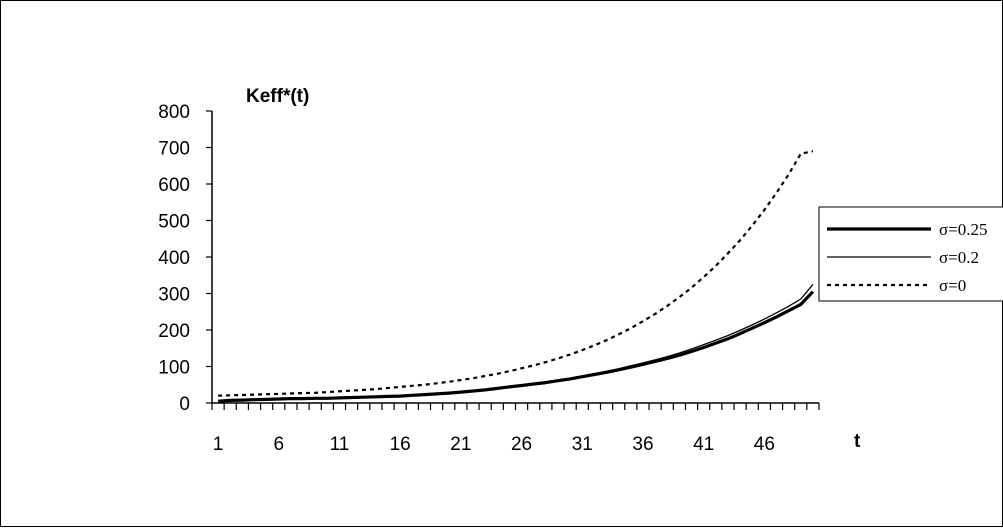  What do you see at coordinates (959, 257) in the screenshot?
I see `legend-label-1: σ=0.2` at bounding box center [959, 257].